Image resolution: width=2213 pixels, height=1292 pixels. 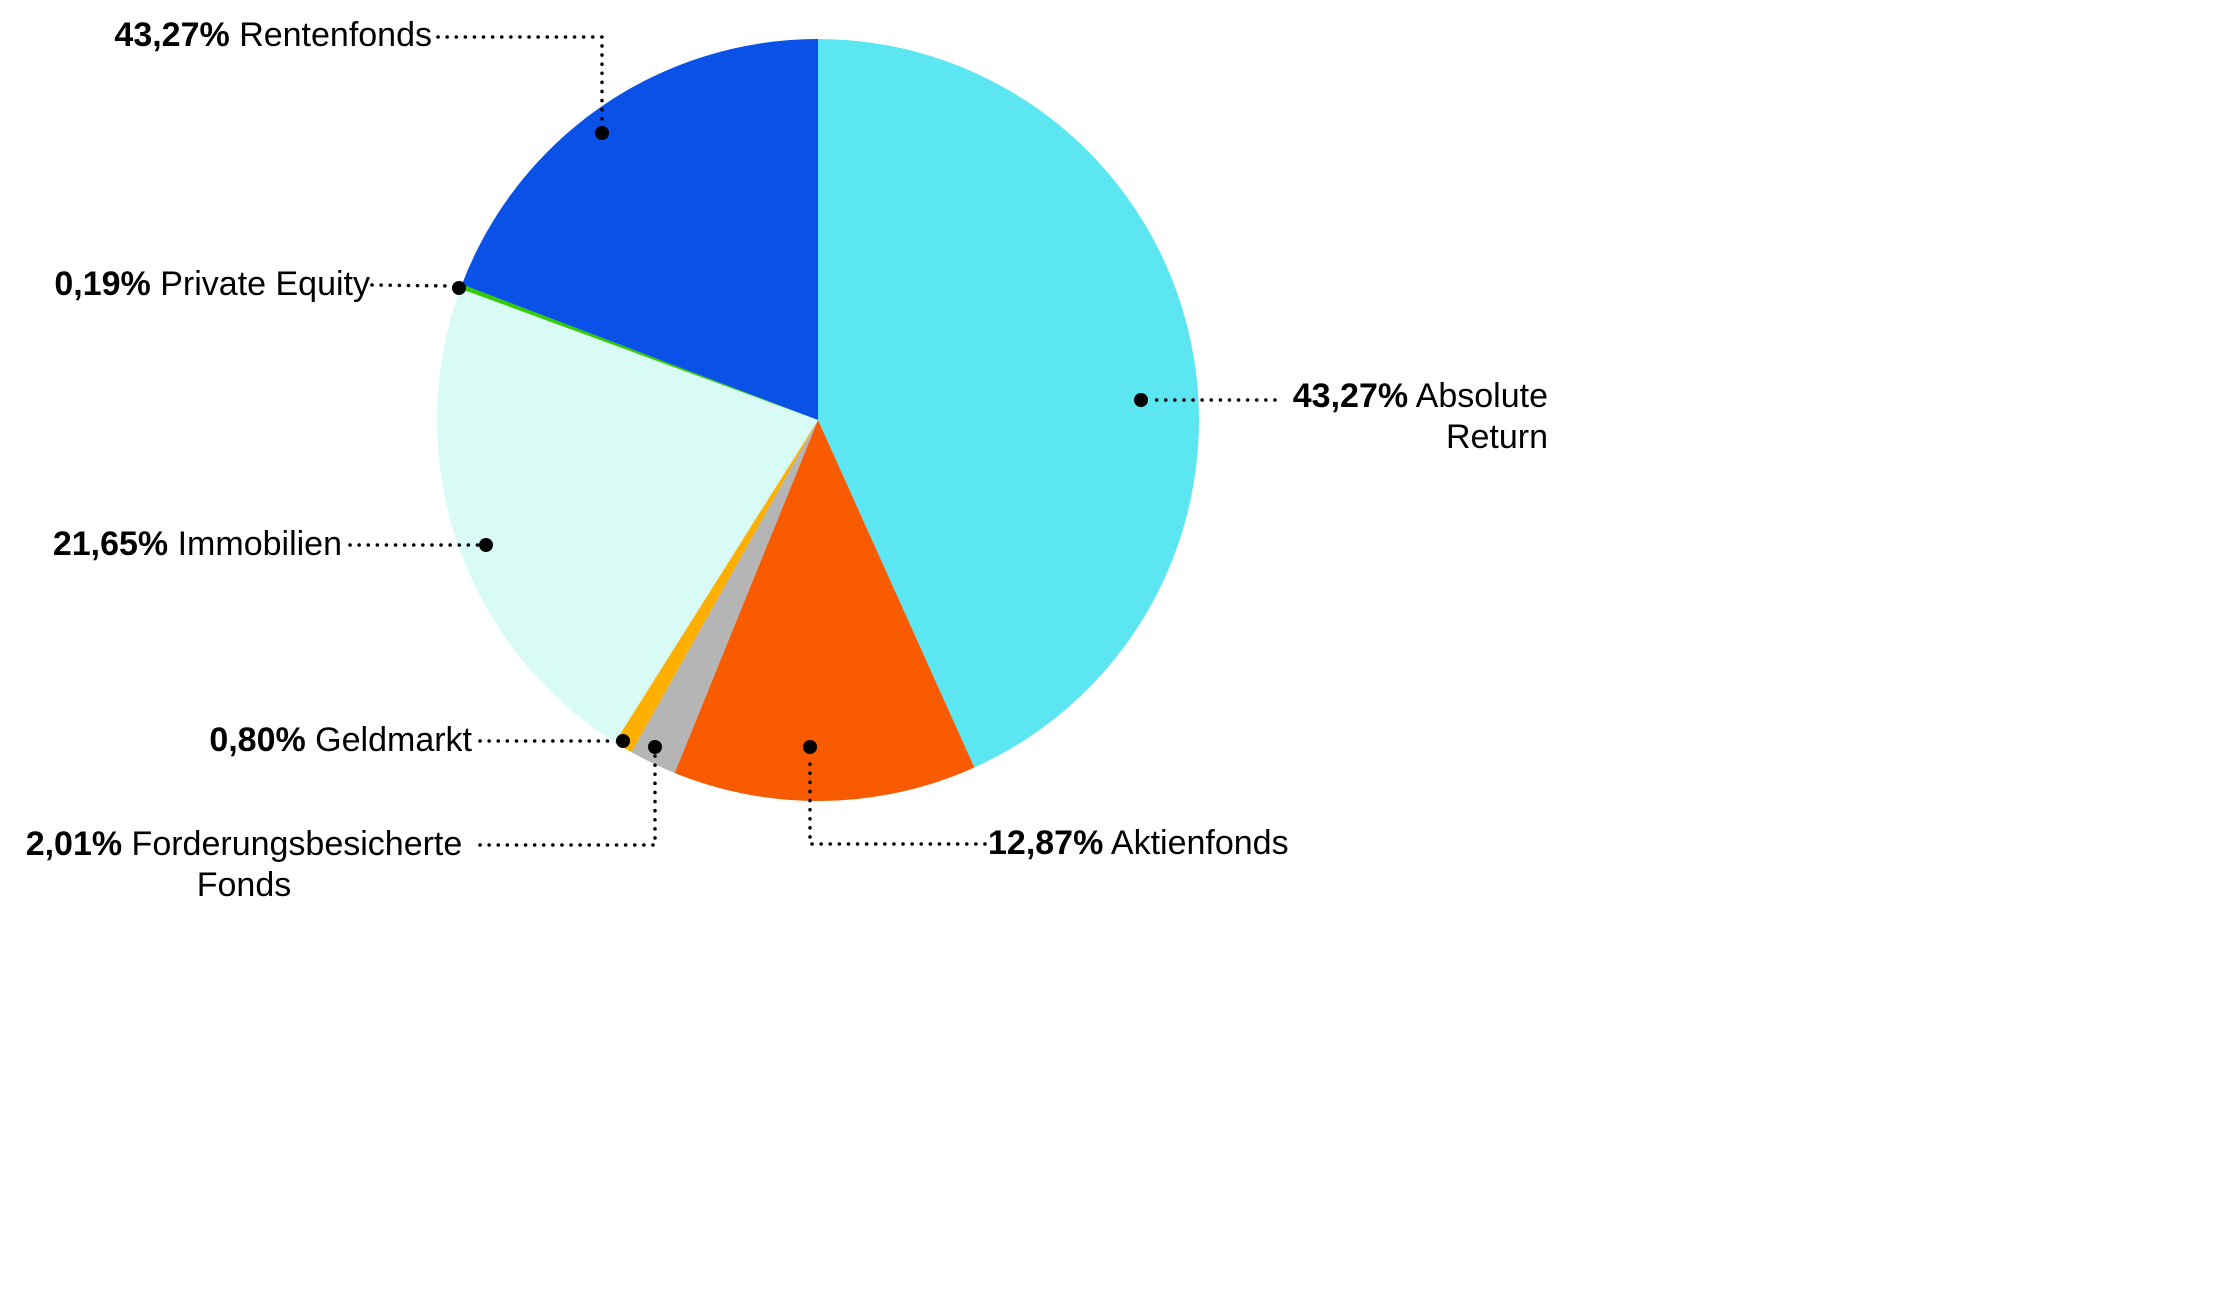 I want to click on label-private-equity-name: Private Equity, so click(x=265, y=284).